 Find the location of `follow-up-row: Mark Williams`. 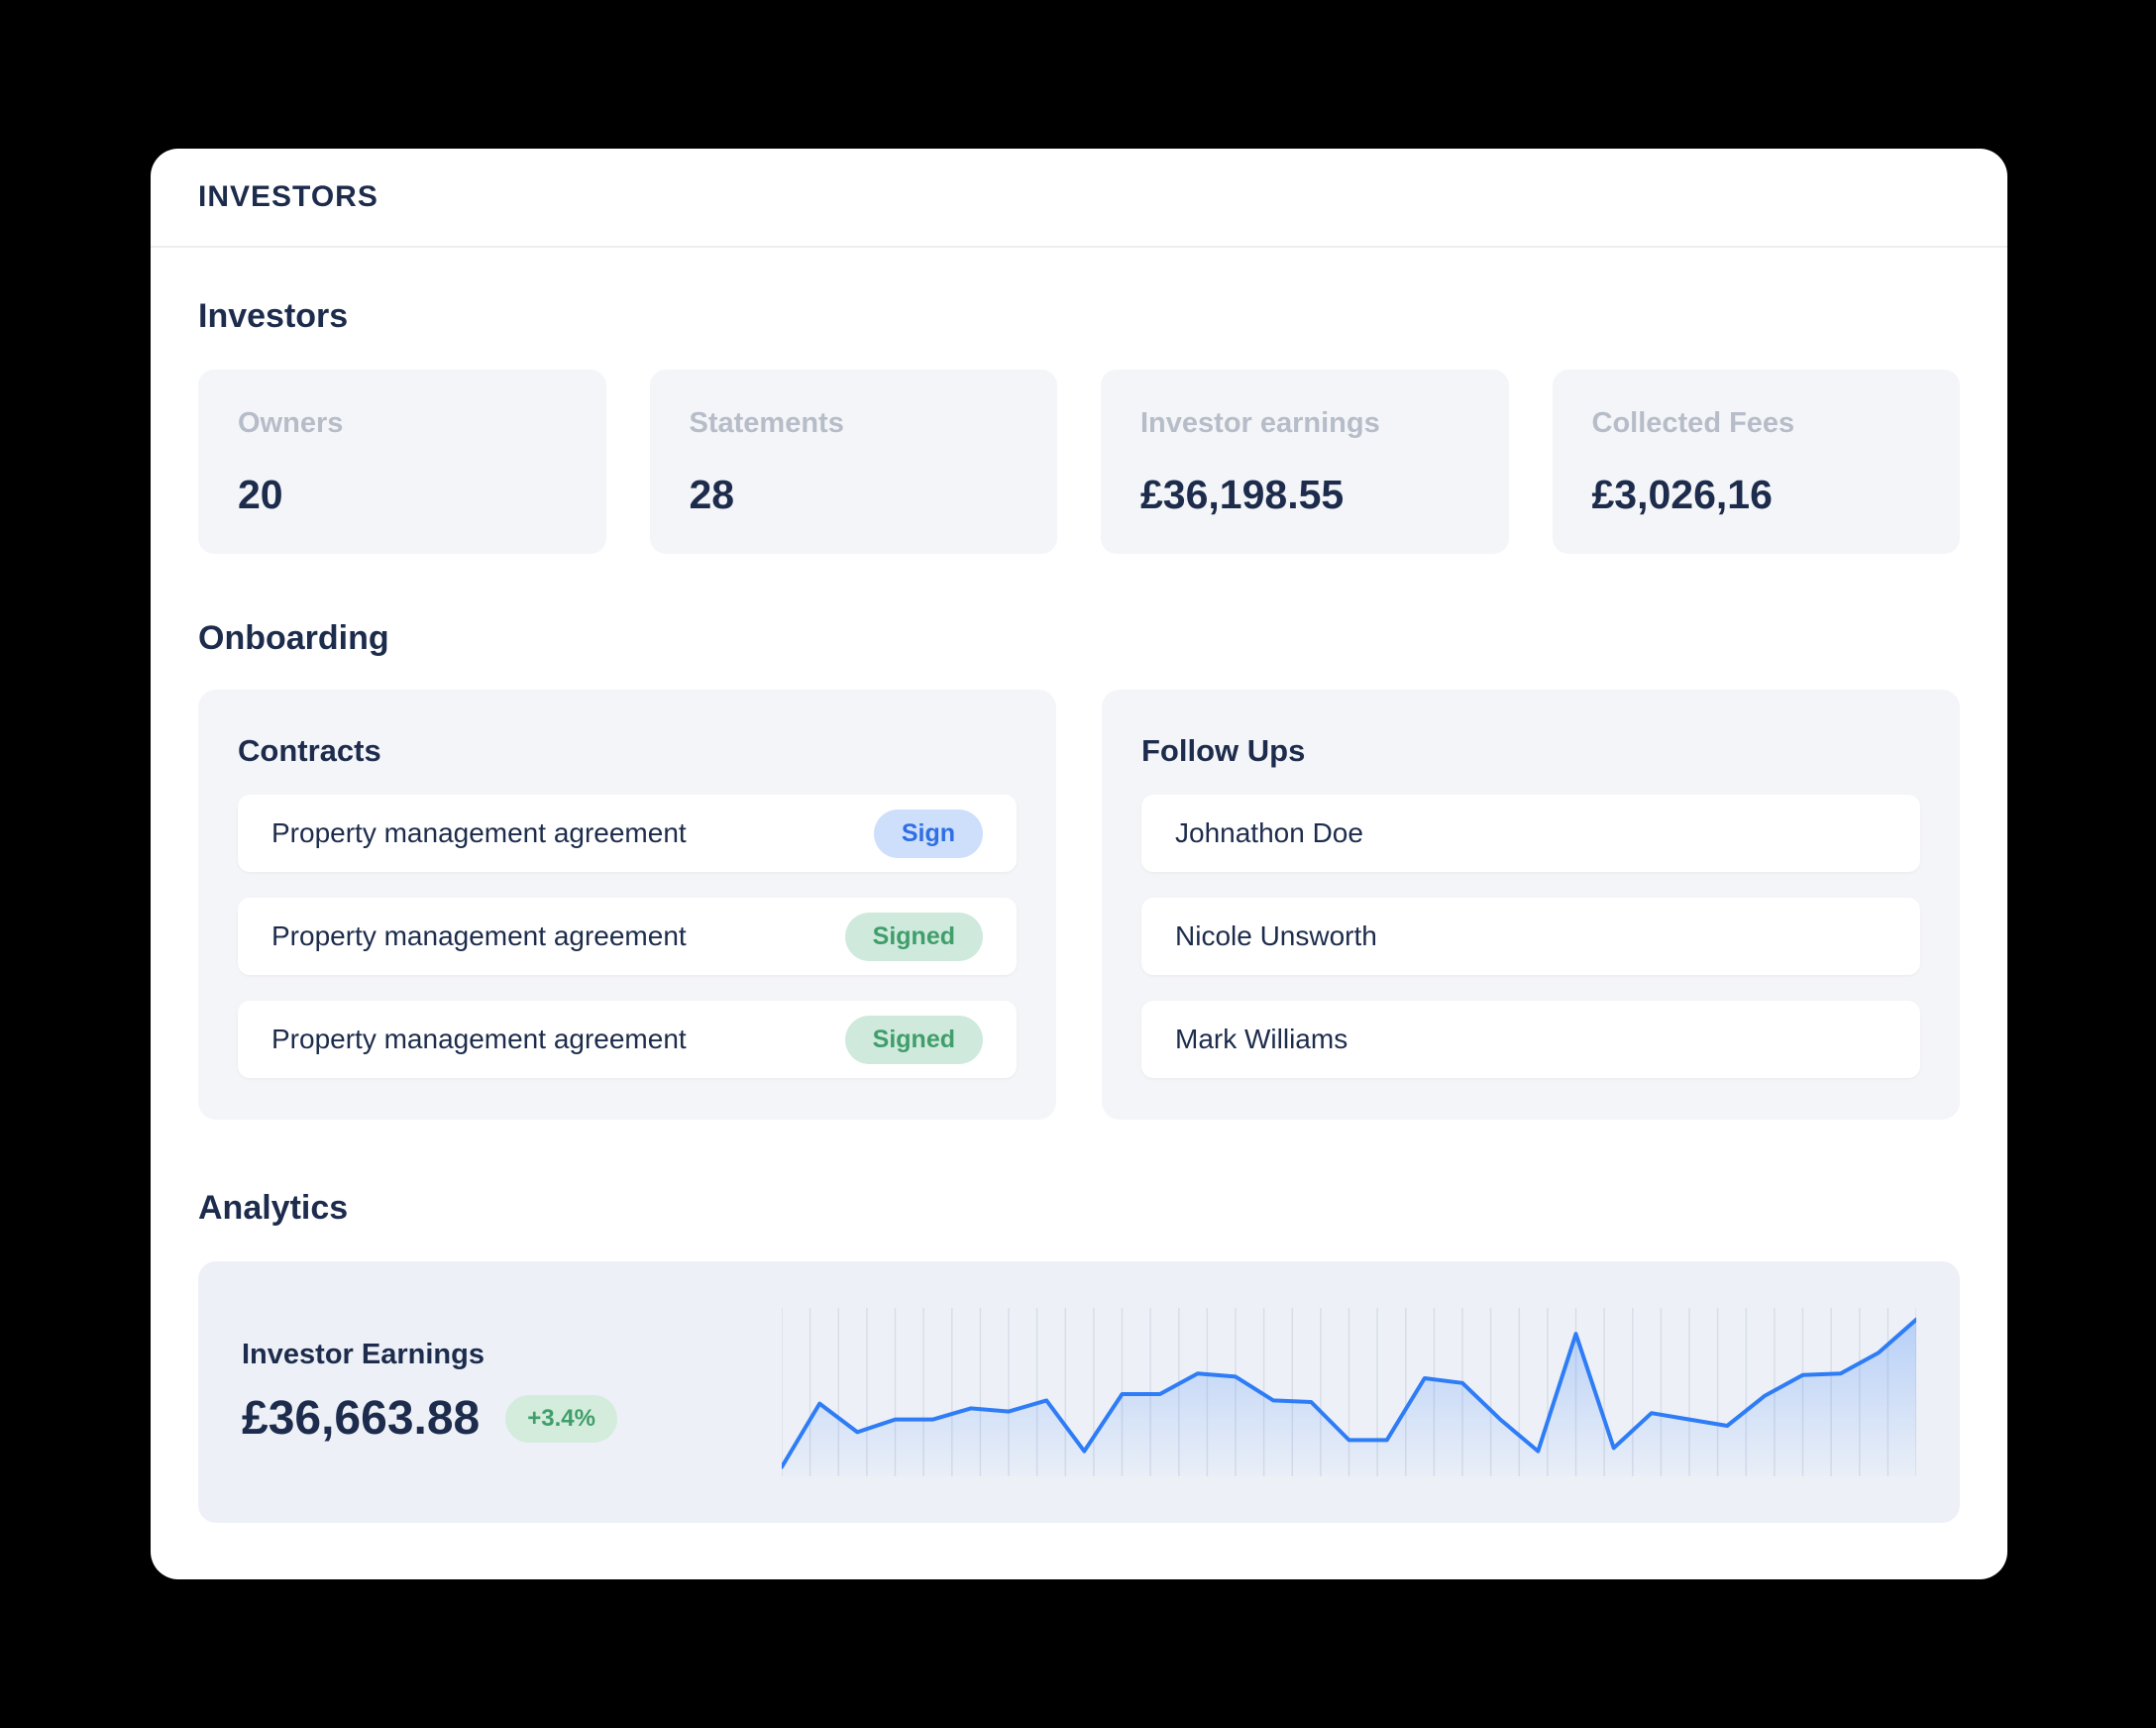

follow-up-row: Mark Williams is located at coordinates (1531, 1039).